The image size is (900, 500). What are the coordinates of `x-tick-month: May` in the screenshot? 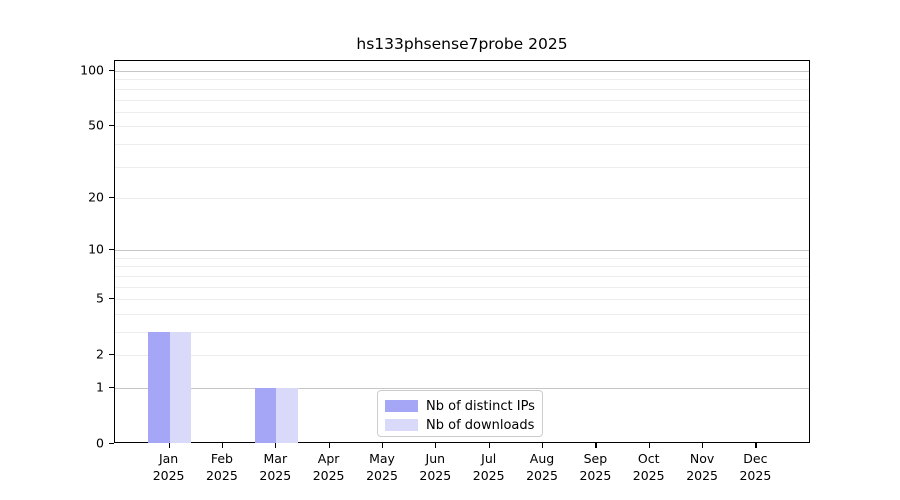 It's located at (382, 458).